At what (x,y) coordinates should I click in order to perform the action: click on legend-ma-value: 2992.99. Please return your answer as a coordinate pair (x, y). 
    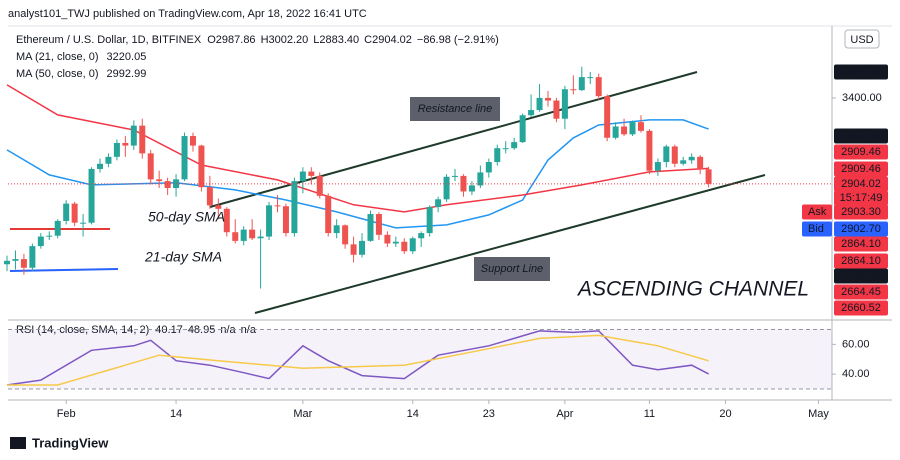
    Looking at the image, I should click on (127, 74).